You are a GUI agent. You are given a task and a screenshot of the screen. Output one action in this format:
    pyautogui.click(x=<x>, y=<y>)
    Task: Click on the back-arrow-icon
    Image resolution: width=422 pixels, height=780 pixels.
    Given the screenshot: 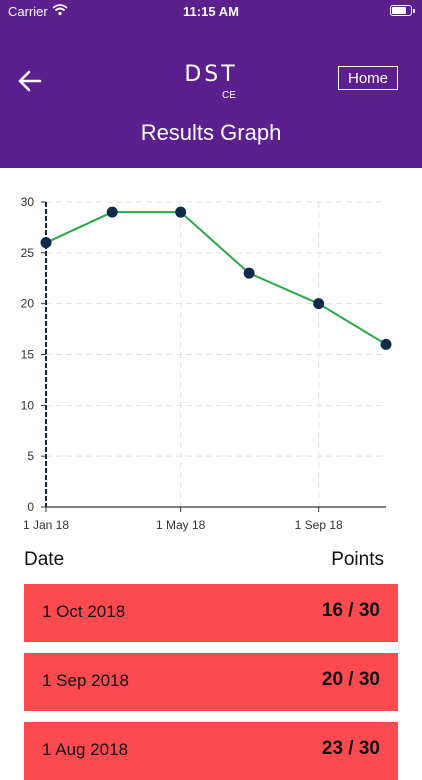 What is the action you would take?
    pyautogui.click(x=31, y=81)
    